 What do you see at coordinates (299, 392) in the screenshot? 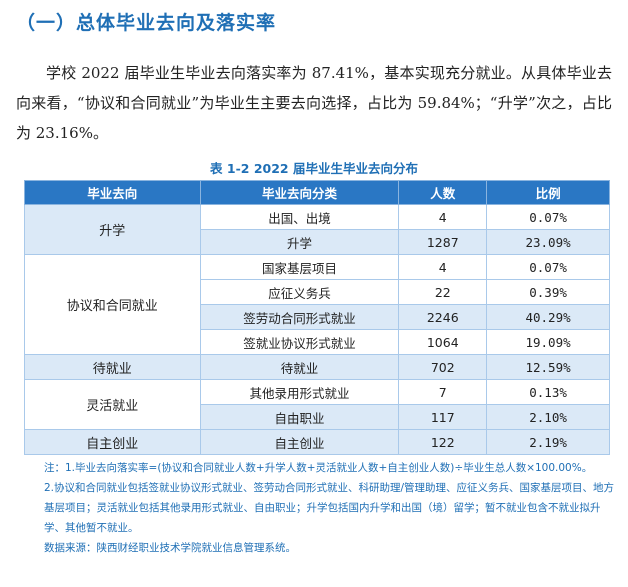
I see `subcategory-cell: 其他录用形式就业` at bounding box center [299, 392].